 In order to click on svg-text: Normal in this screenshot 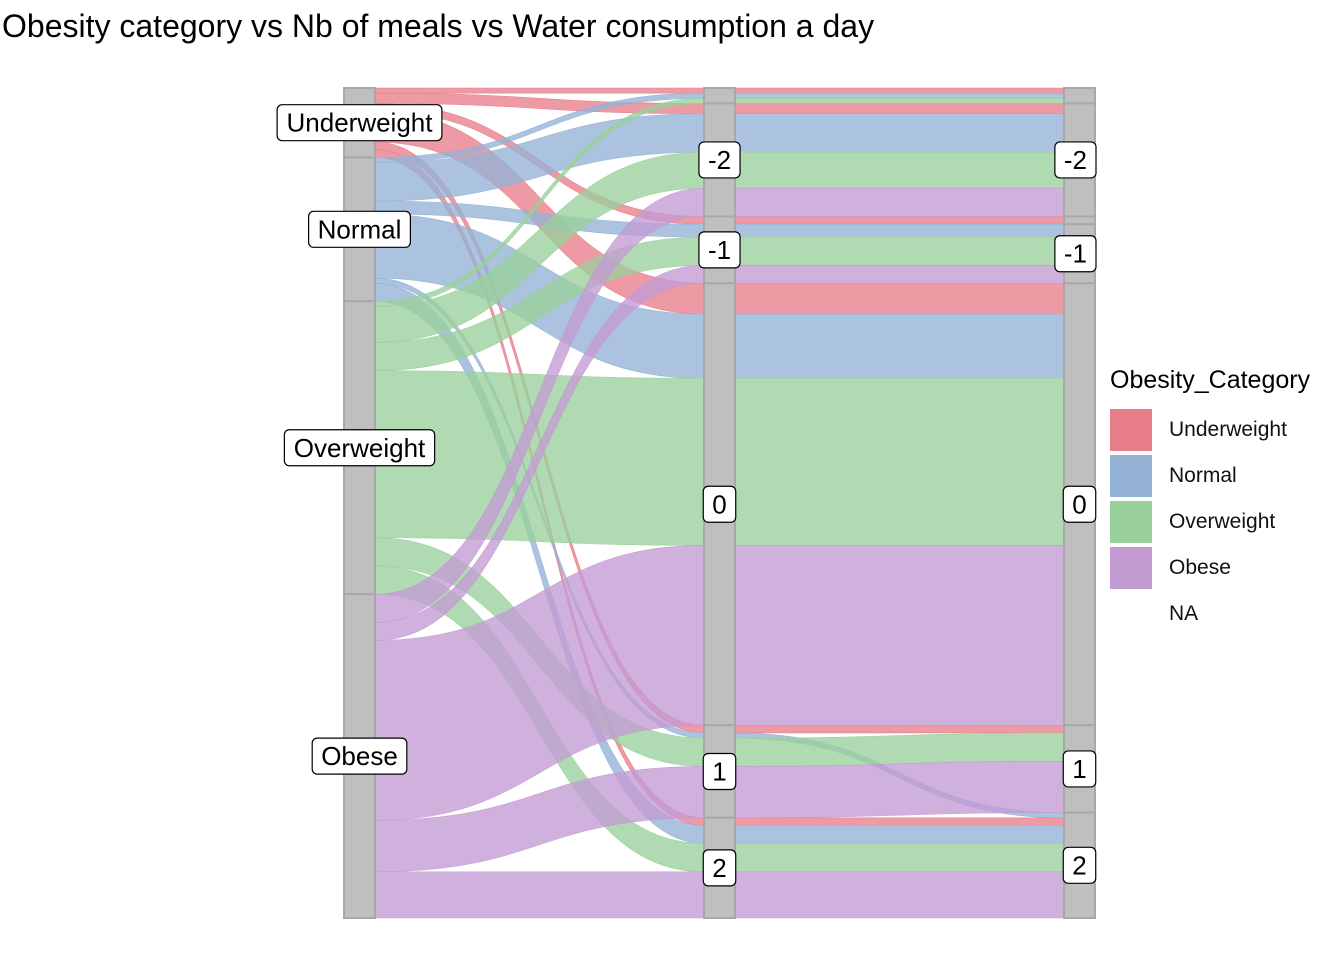, I will do `click(360, 229)`.